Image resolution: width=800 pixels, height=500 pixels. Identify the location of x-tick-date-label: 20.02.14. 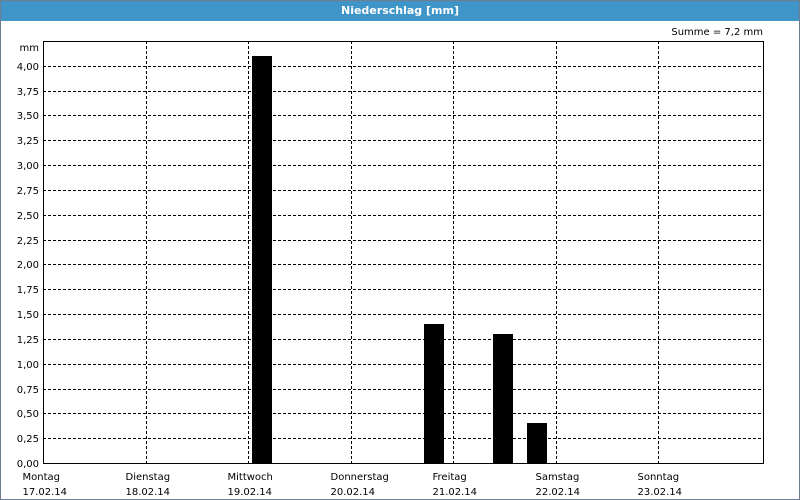
(353, 492).